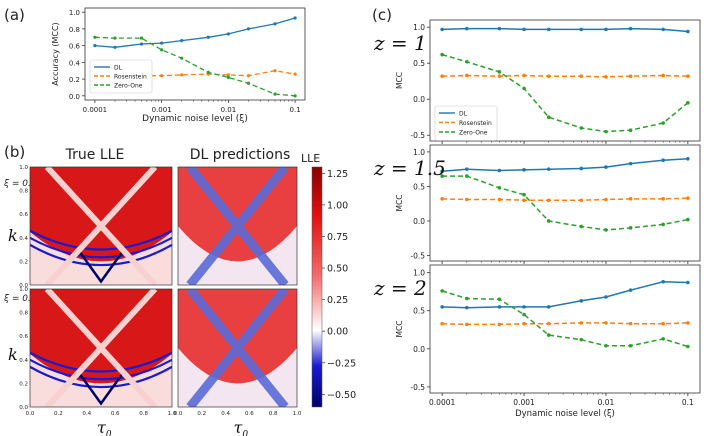 Image resolution: width=707 pixels, height=436 pixels. I want to click on y-axis-label: MCC, so click(399, 80).